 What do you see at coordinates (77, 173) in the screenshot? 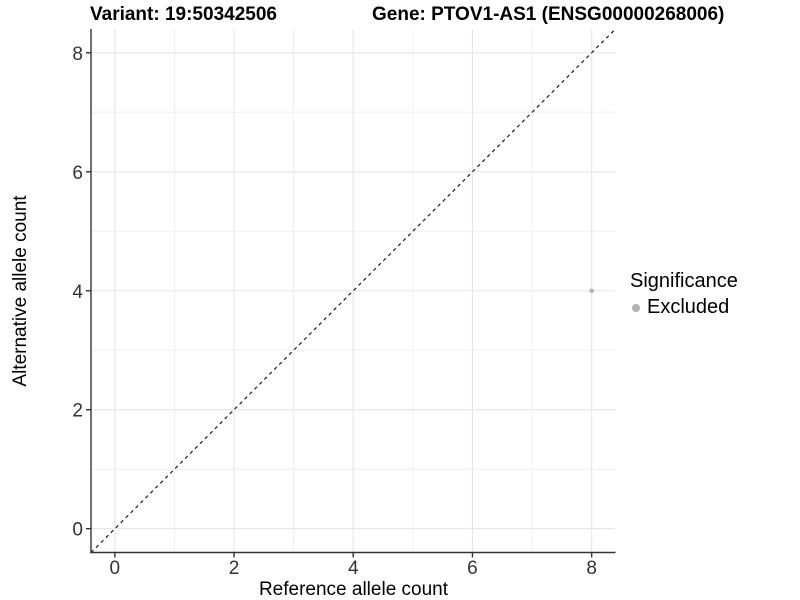
I see `y-tick-label: 6` at bounding box center [77, 173].